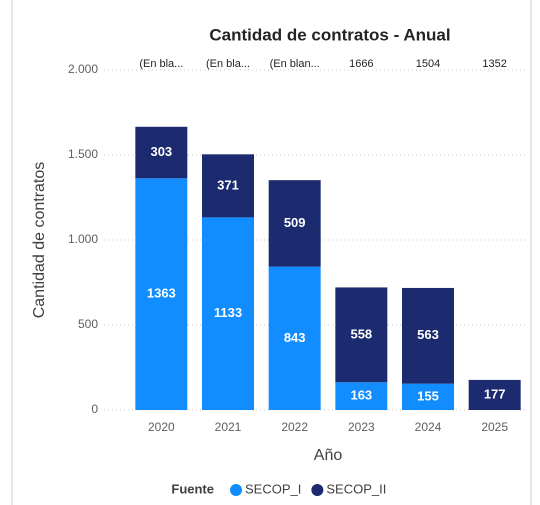 Image resolution: width=540 pixels, height=505 pixels. What do you see at coordinates (192, 488) in the screenshot?
I see `legend-title: Fuente` at bounding box center [192, 488].